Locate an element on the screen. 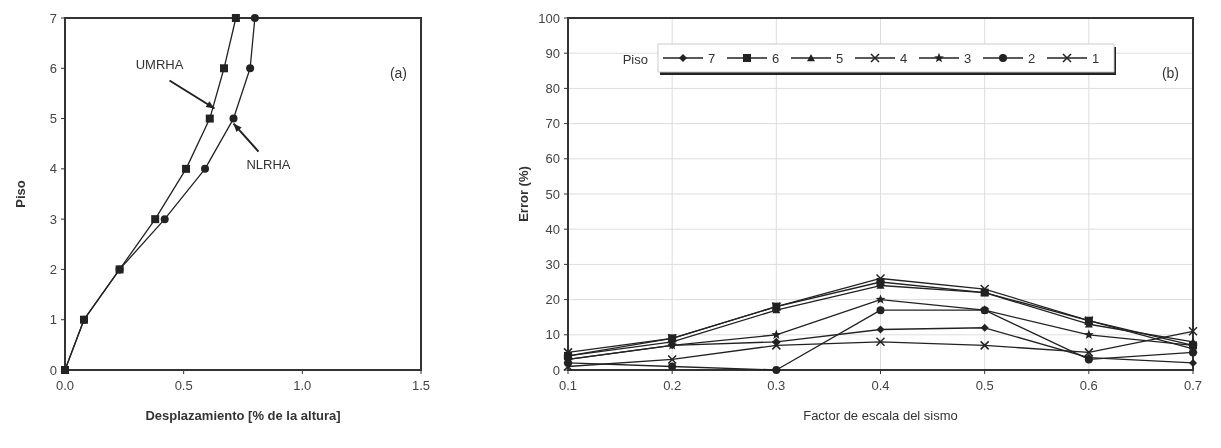 This screenshot has width=1221, height=448. y-tick-label: 30 is located at coordinates (552, 264).